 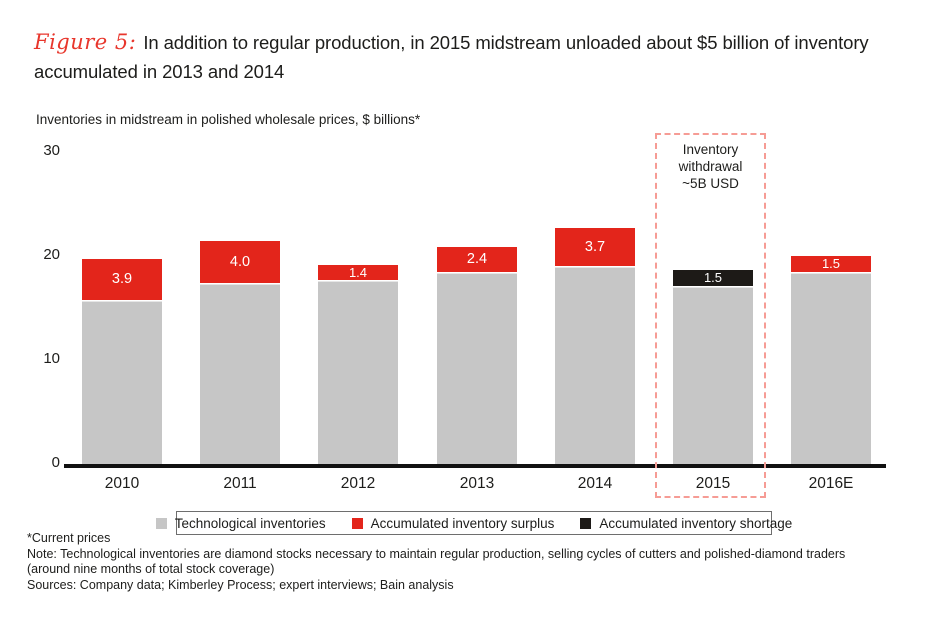 I want to click on x-label-2011: 2011, so click(x=240, y=483).